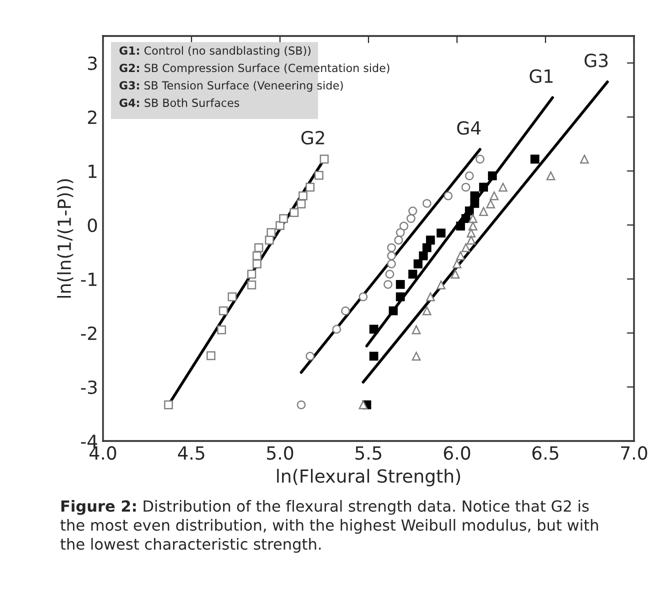  What do you see at coordinates (231, 86) in the screenshot?
I see `annotation: G3: SB Tension Surface (Veneering side)` at bounding box center [231, 86].